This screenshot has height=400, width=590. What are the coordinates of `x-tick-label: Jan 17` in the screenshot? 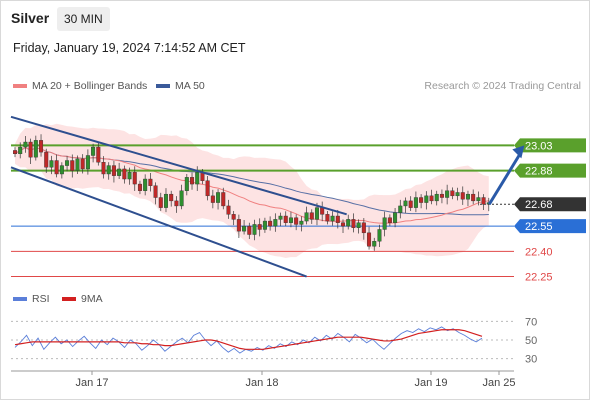 It's located at (91, 383).